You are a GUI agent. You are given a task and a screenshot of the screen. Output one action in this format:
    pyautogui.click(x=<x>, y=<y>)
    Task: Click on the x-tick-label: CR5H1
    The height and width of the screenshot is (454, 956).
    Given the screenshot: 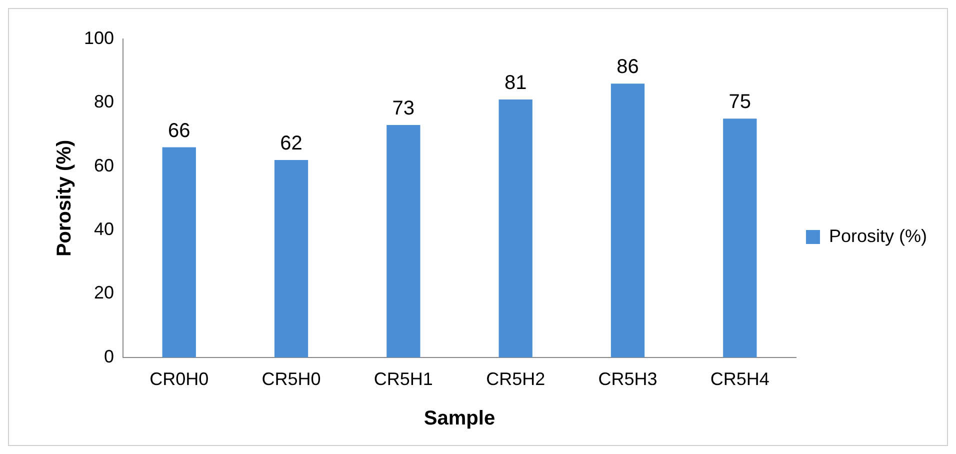 What is the action you would take?
    pyautogui.click(x=403, y=379)
    